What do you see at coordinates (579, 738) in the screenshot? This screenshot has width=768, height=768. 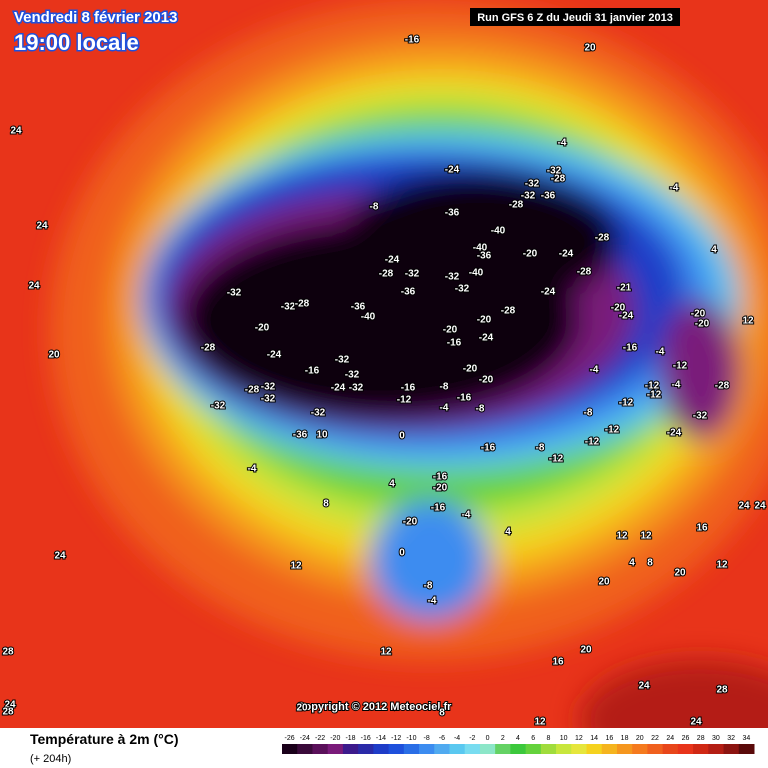 I see `colorbar-tick-label: 12` at bounding box center [579, 738].